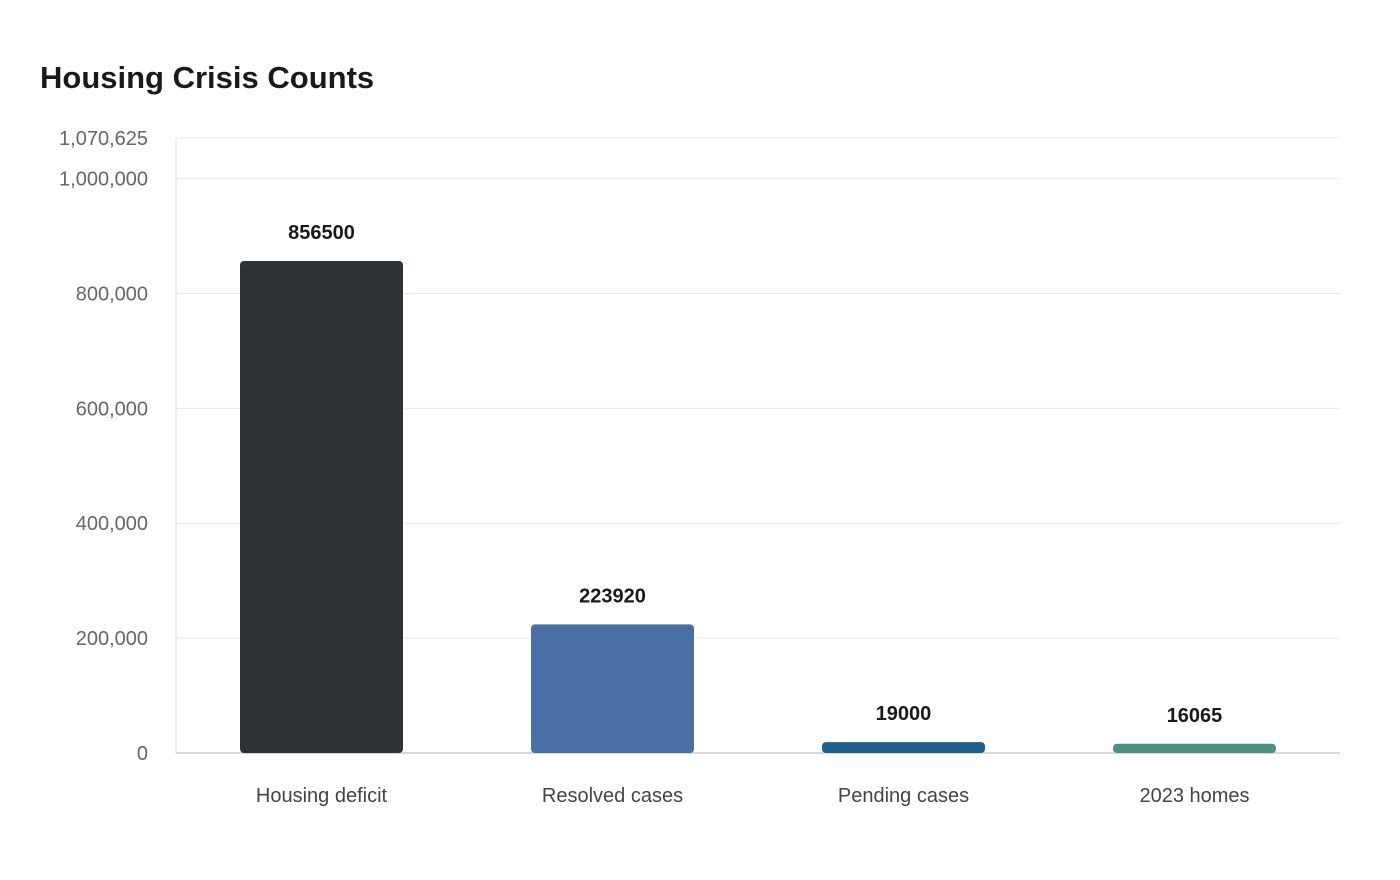  I want to click on x-tick-label: Resolved cases, so click(612, 796).